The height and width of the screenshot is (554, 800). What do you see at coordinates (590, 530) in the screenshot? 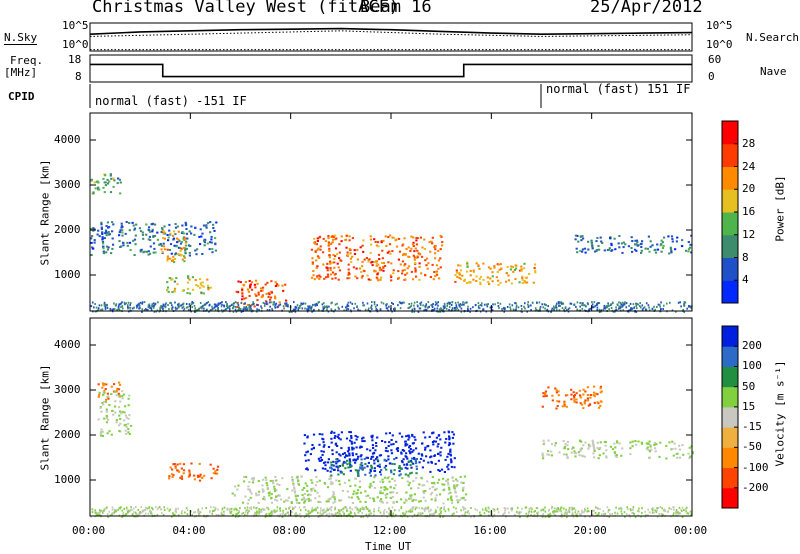
I see `x-tick-label: 20:00` at bounding box center [590, 530].